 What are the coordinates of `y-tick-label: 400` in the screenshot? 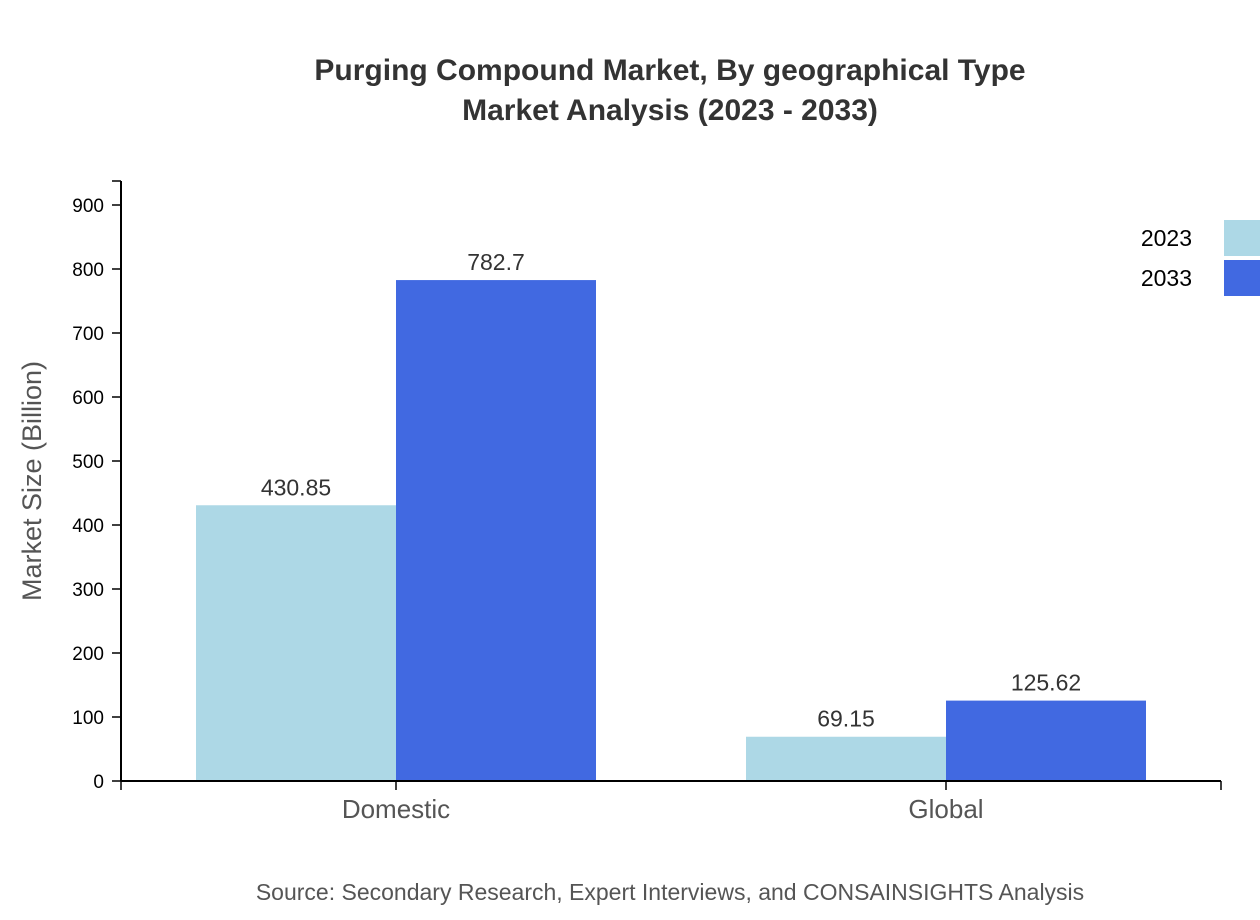 It's located at (88, 526).